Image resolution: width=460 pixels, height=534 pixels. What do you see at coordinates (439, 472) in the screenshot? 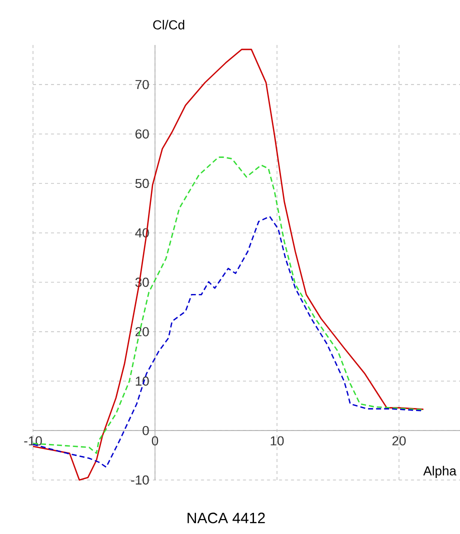
I see `x-axis-title: Alpha` at bounding box center [439, 472].